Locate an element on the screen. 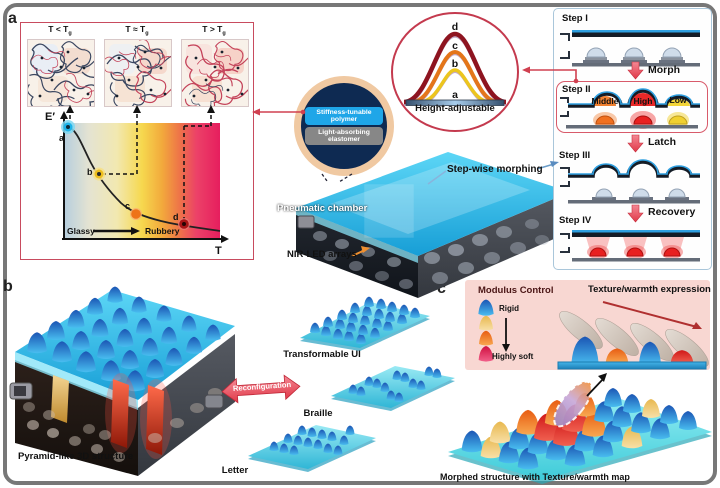 This screenshot has width=720, height=488. step2-low-label: Low is located at coordinates (678, 100).